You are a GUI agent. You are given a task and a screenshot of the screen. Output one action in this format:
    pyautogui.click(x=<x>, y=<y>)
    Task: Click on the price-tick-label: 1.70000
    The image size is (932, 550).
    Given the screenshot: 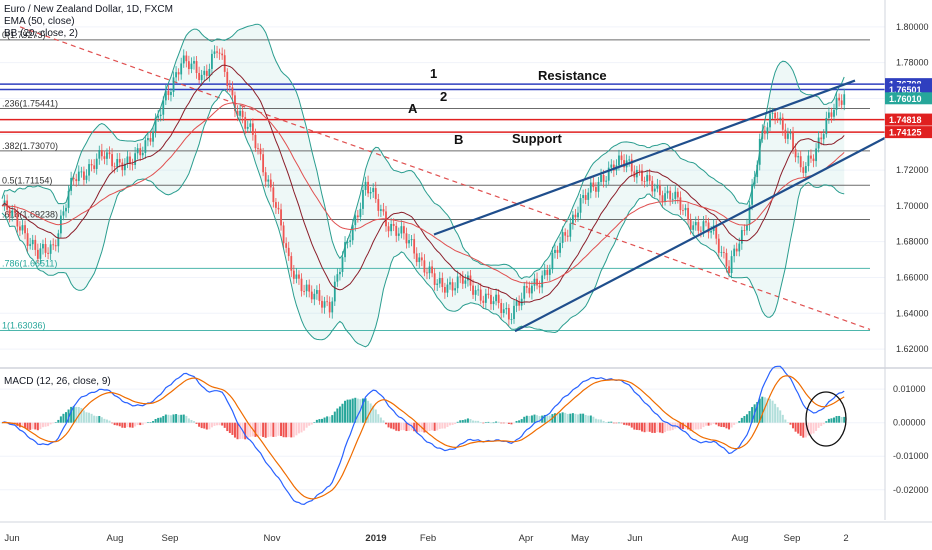 What is the action you would take?
    pyautogui.click(x=912, y=206)
    